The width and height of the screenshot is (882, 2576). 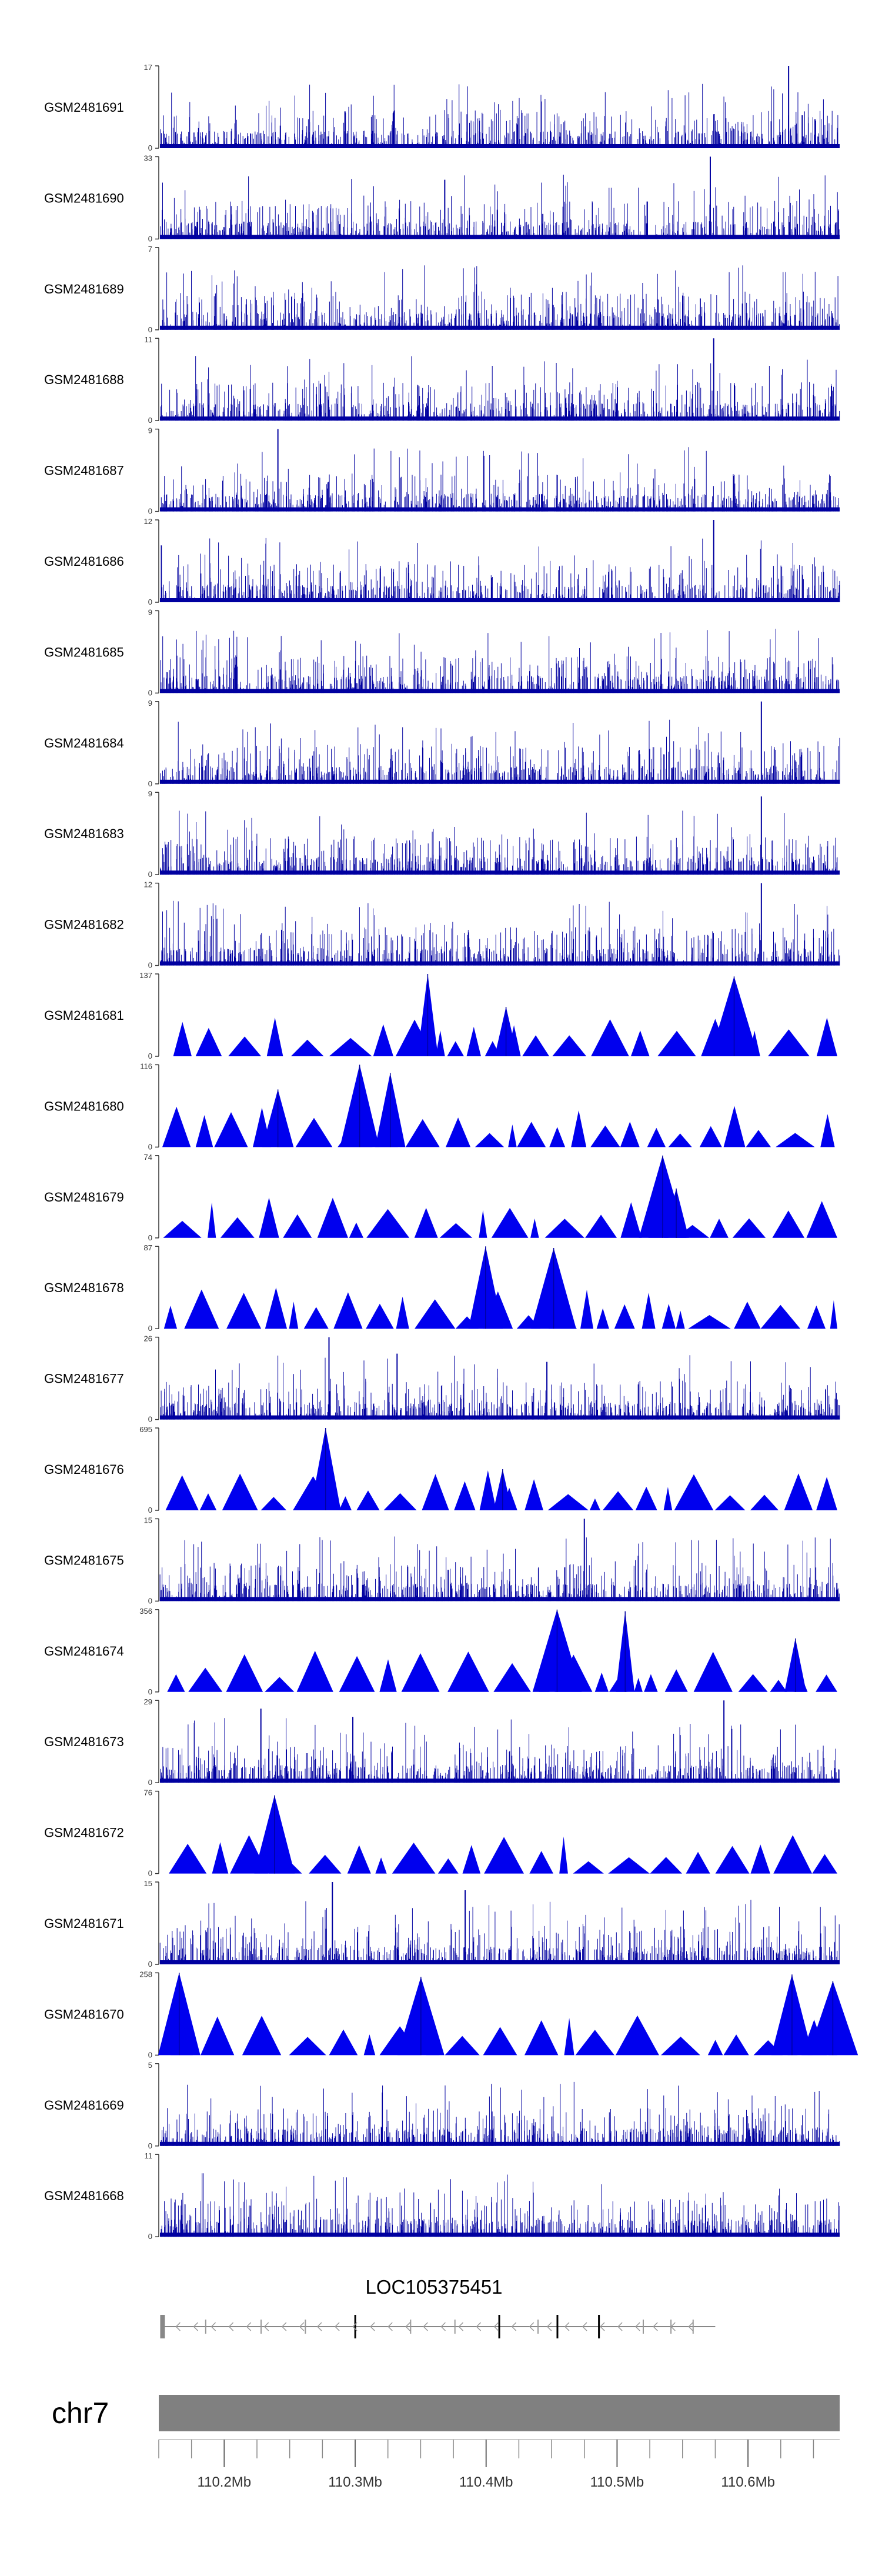 I want to click on y-max-label: 356, so click(x=145, y=1611).